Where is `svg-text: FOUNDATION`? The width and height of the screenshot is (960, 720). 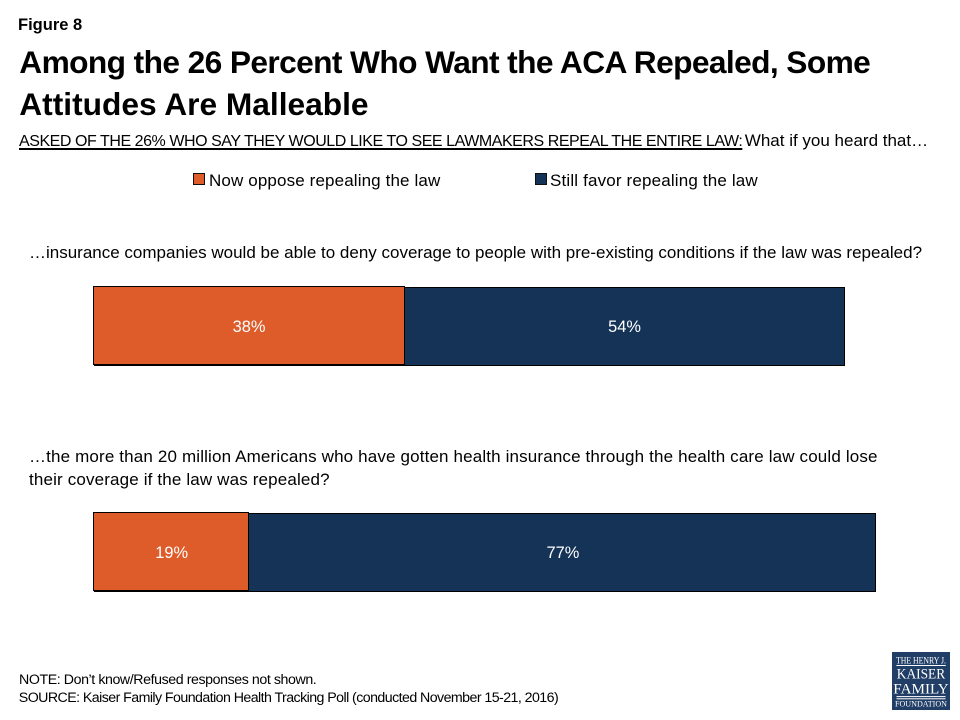
svg-text: FOUNDATION is located at coordinates (921, 704).